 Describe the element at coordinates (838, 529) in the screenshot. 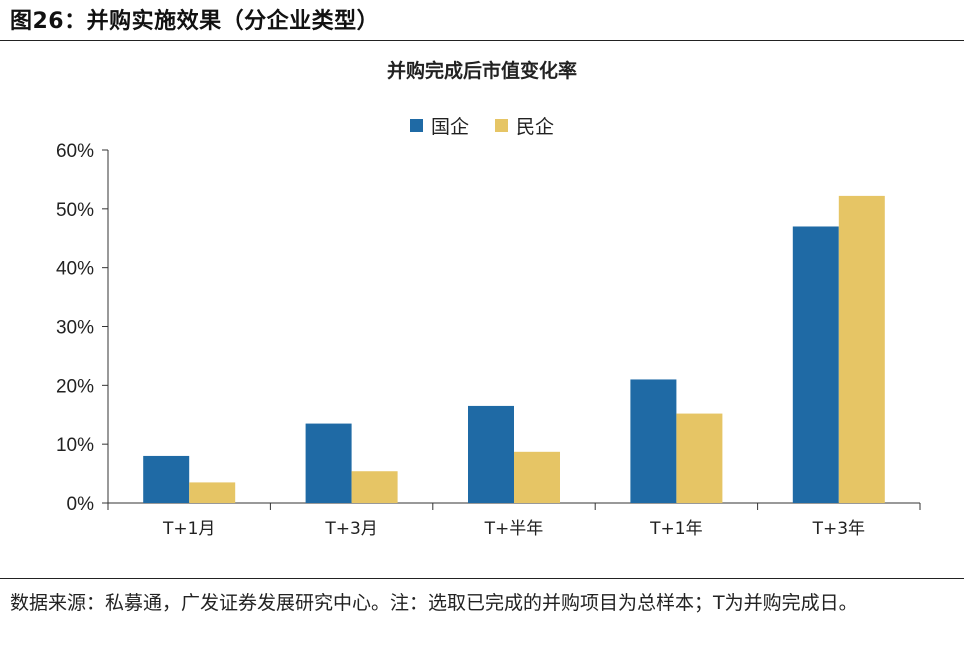

I see `x-tick-label: T+3年` at that location.